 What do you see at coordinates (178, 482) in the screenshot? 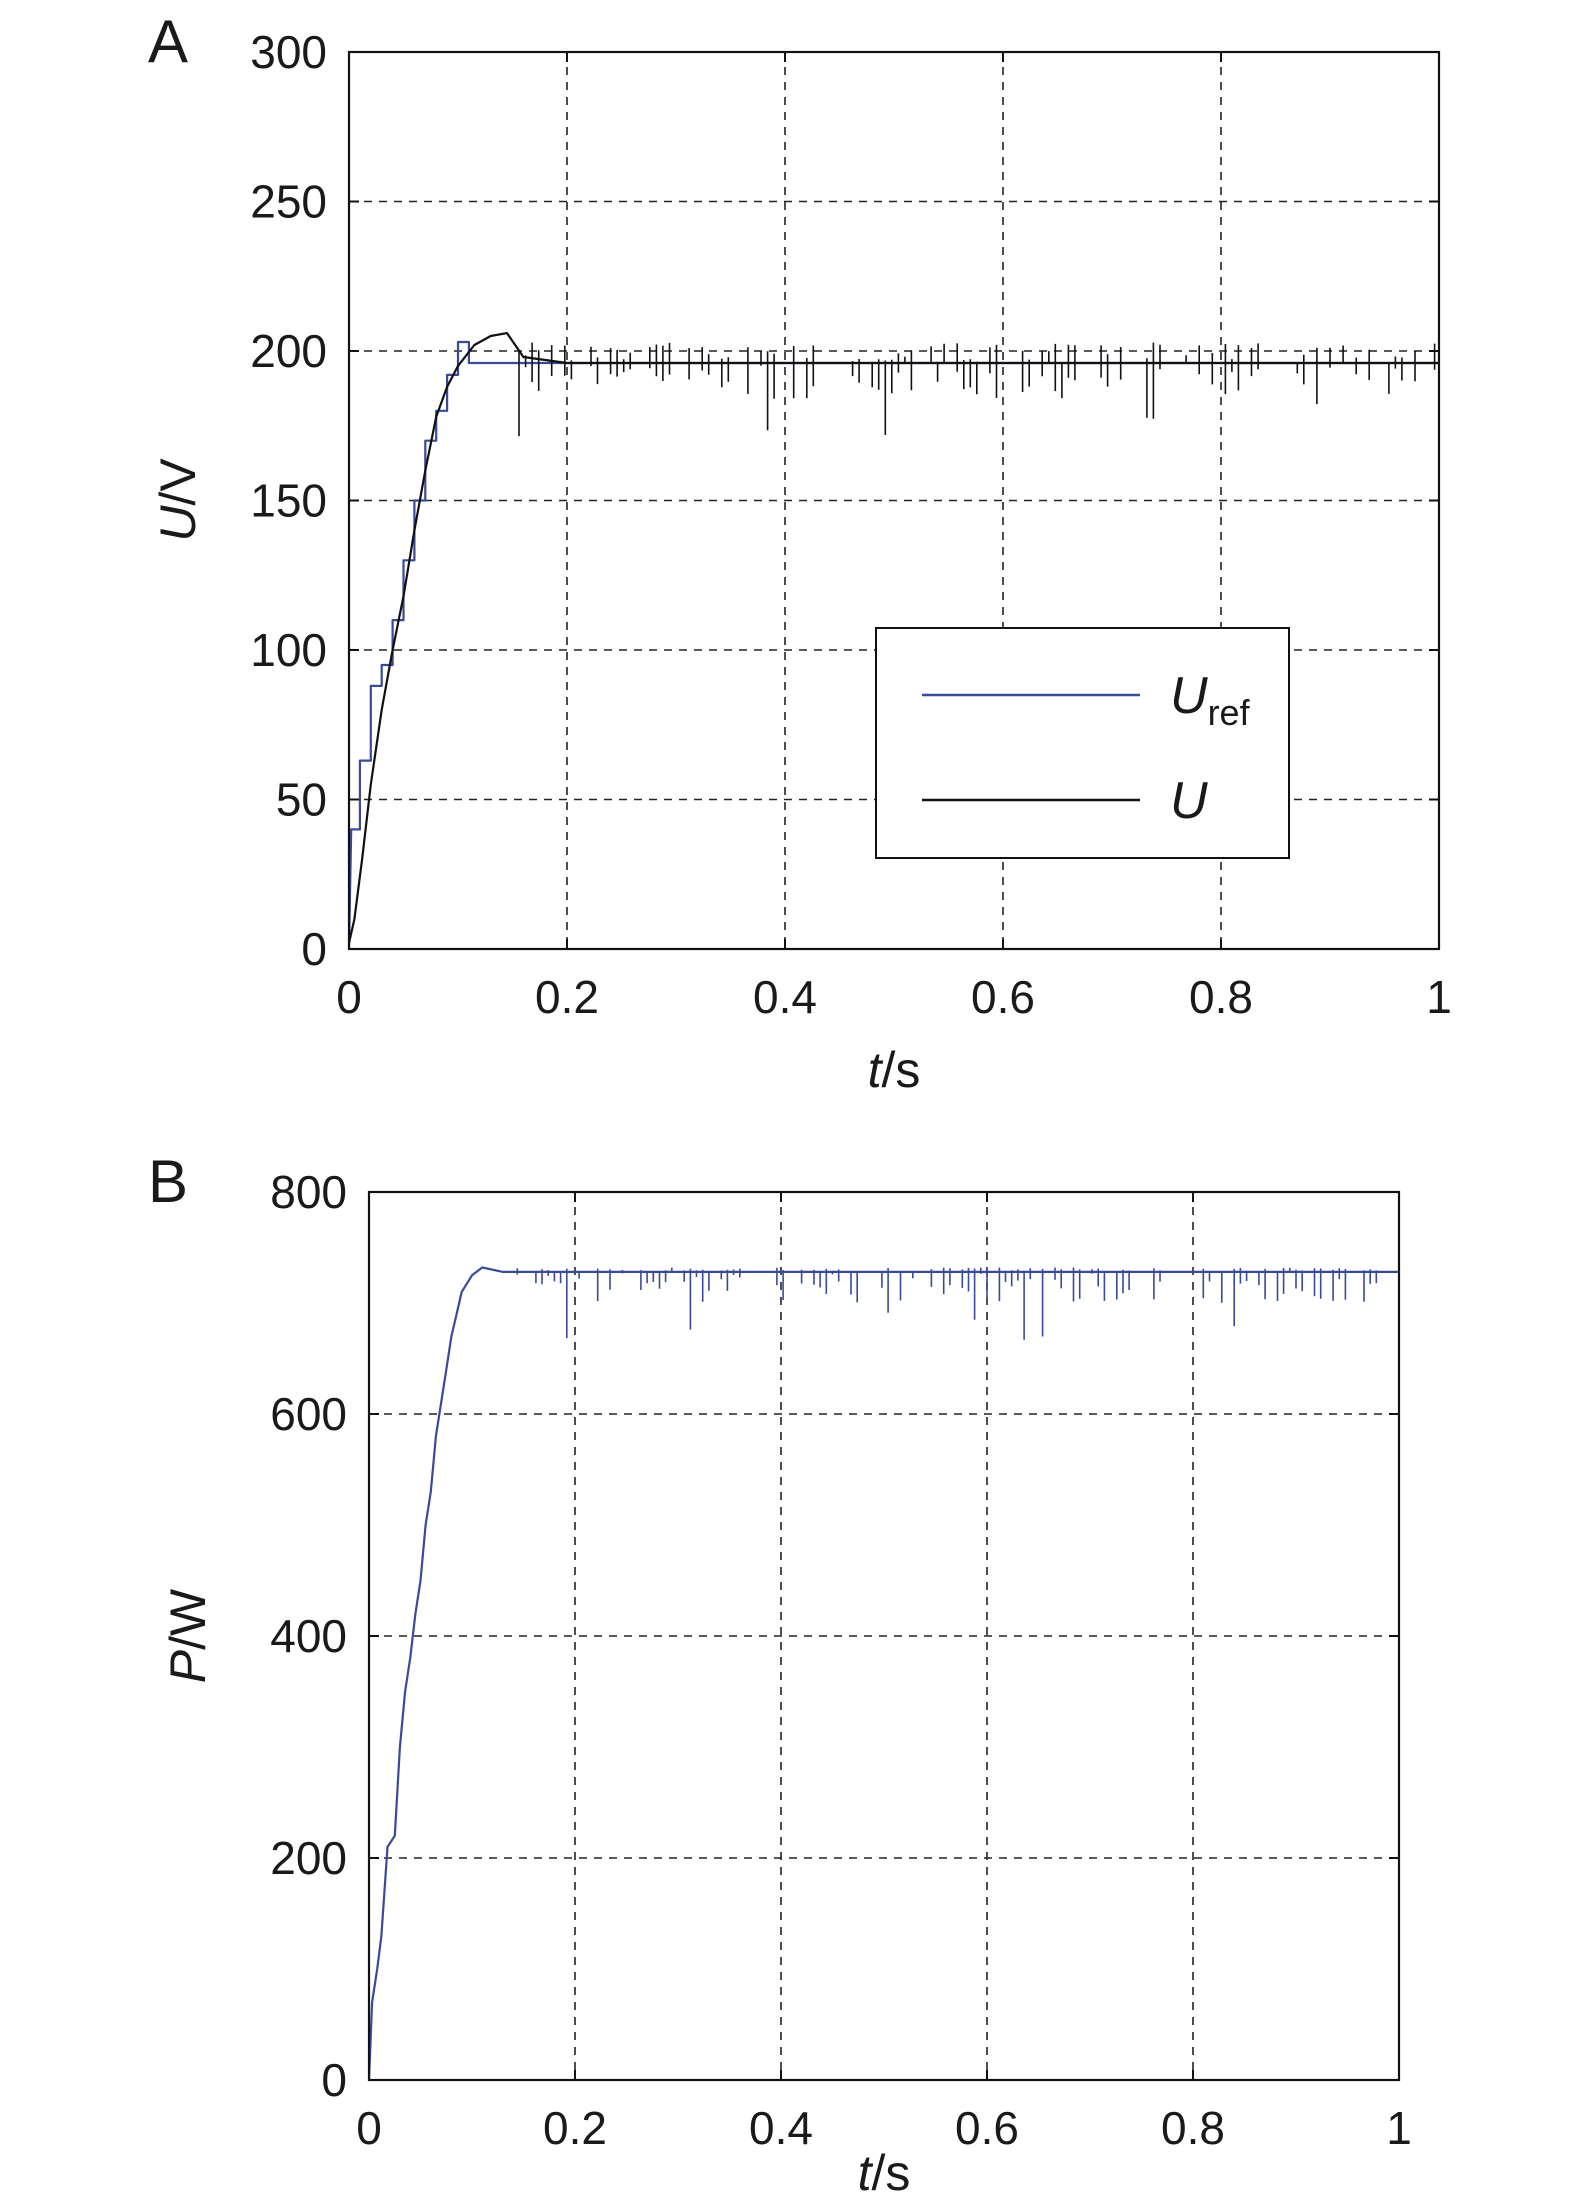
I see `chart-a-y-axis-label-unit: /V` at bounding box center [178, 482].